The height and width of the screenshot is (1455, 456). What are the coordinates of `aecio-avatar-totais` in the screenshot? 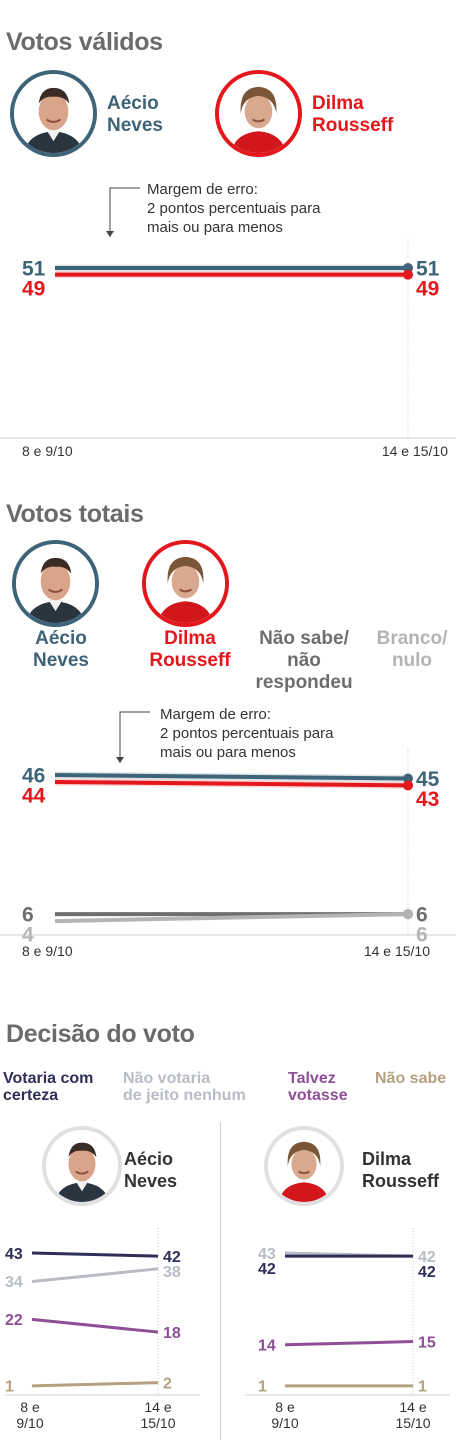 It's located at (55, 583).